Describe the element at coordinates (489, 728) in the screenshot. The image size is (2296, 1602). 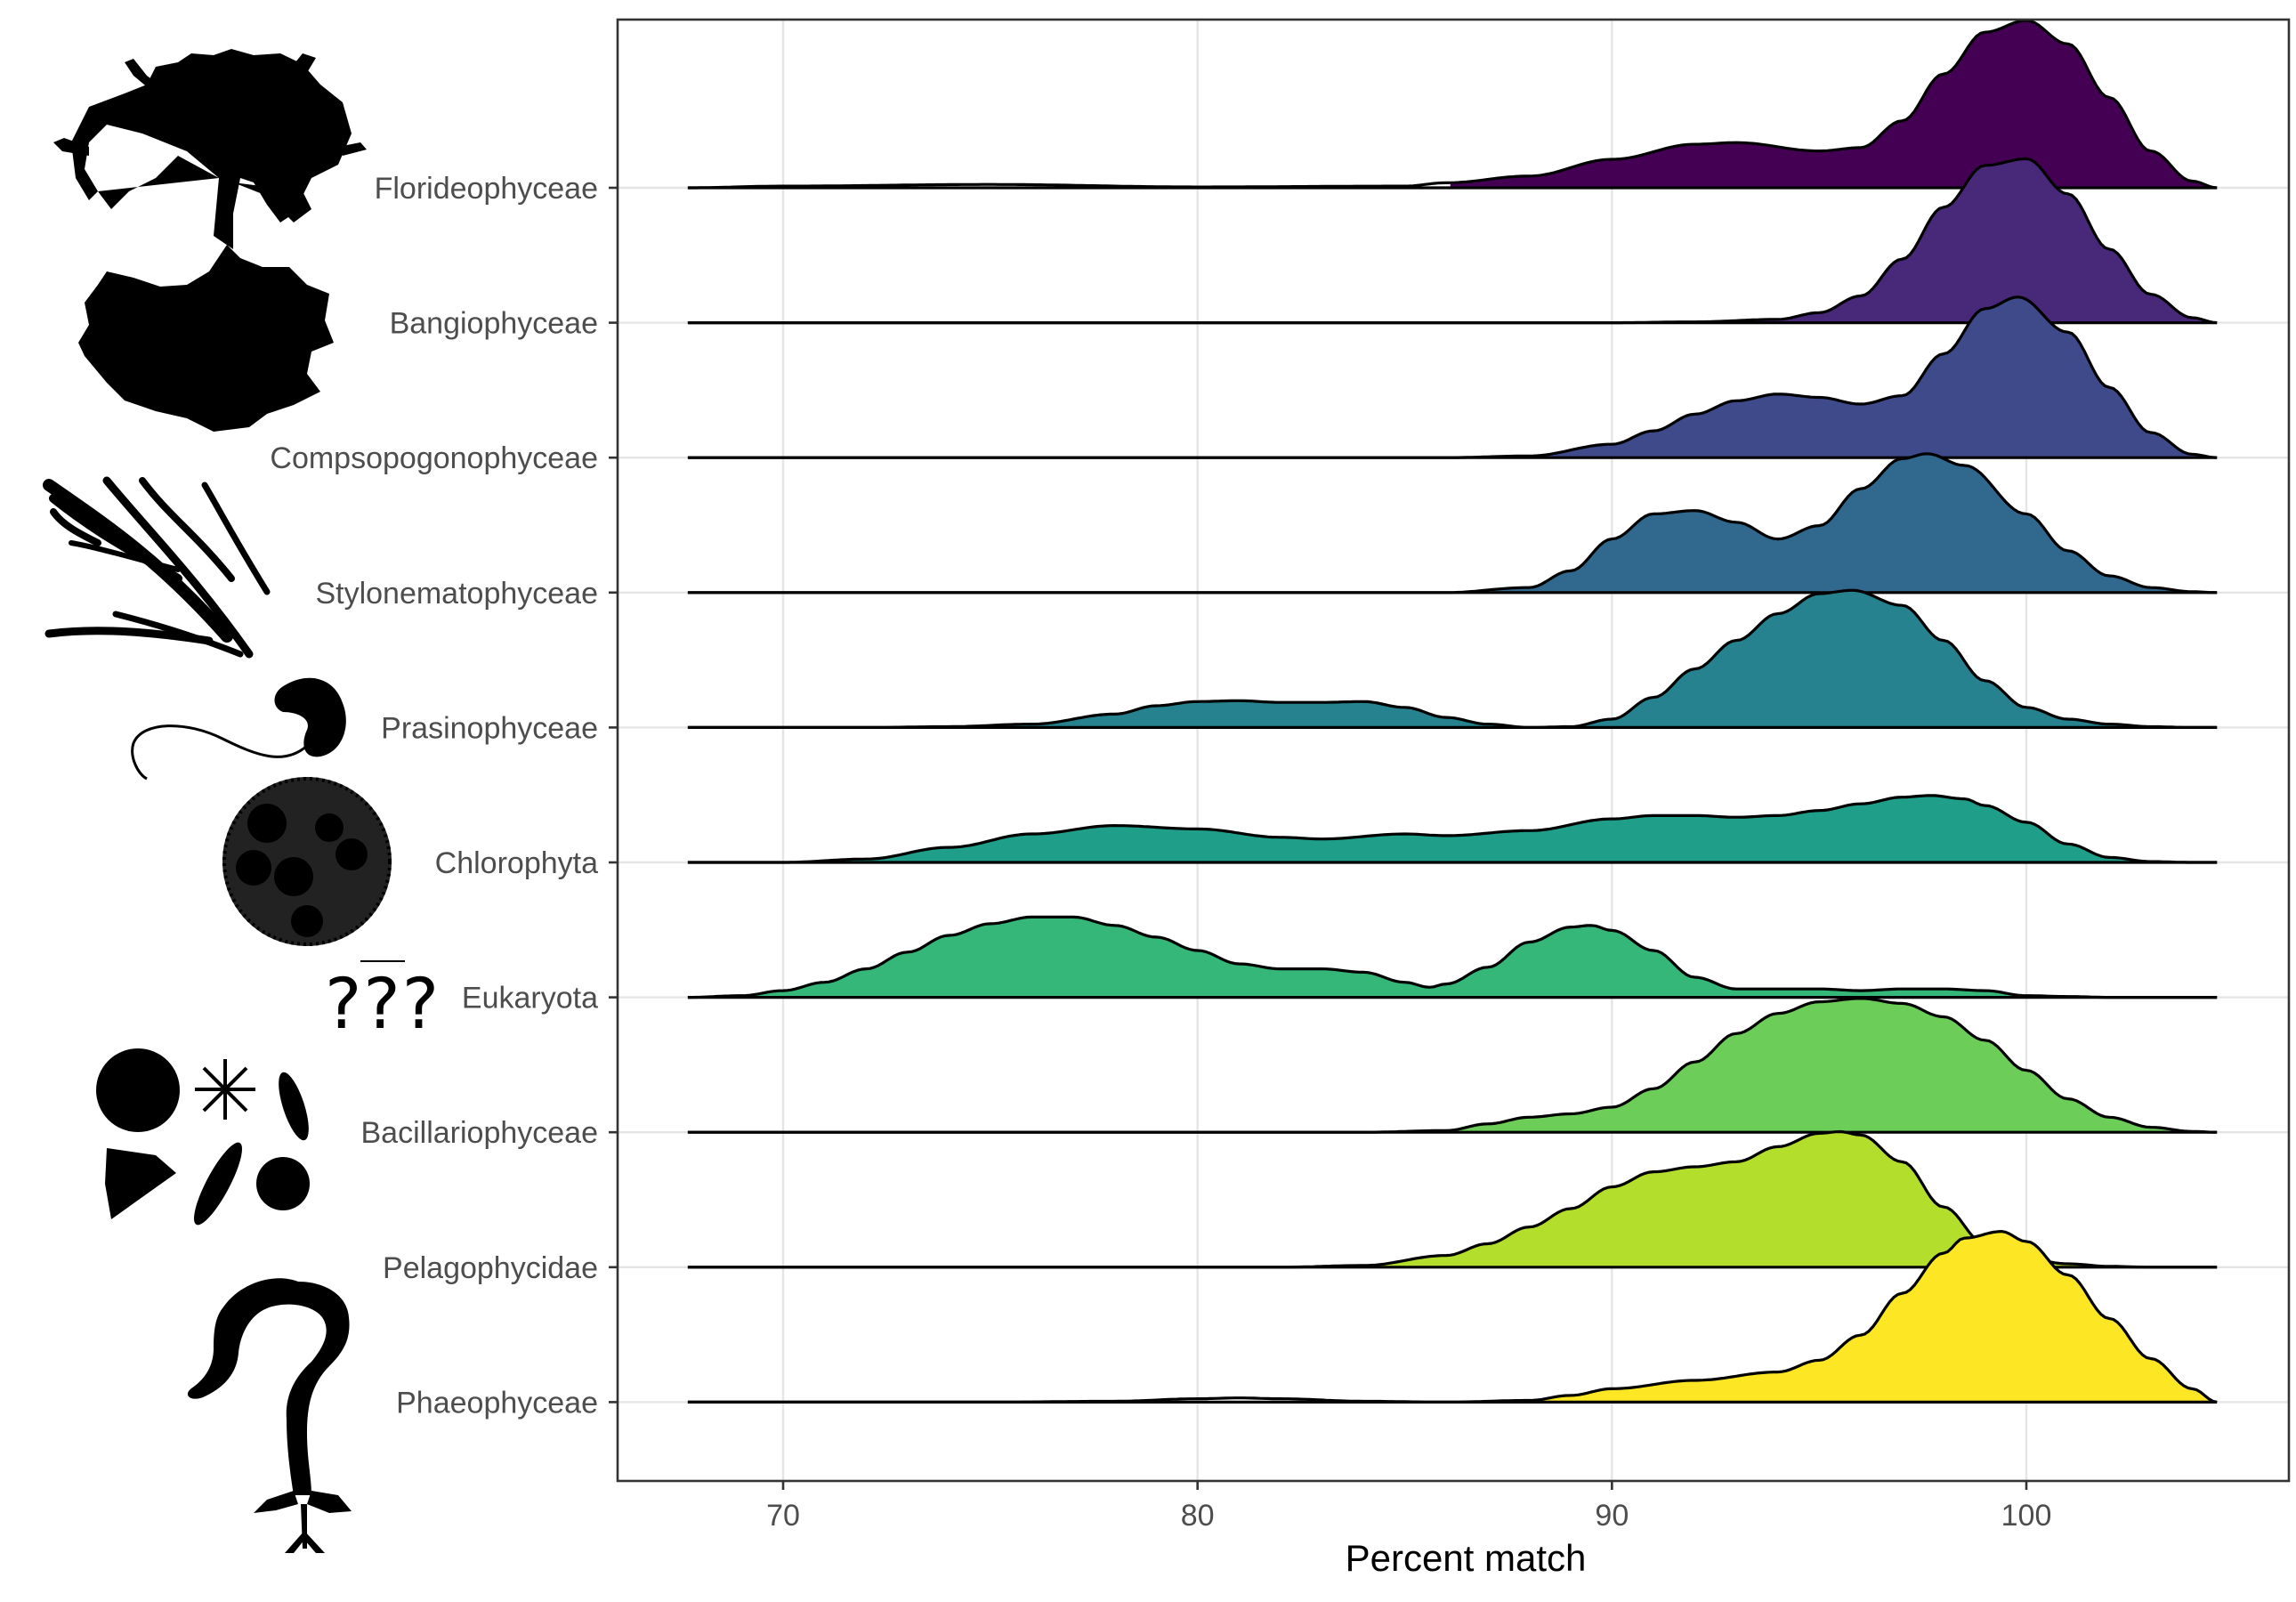
I see `y-tick-label: Prasinophyceae` at that location.